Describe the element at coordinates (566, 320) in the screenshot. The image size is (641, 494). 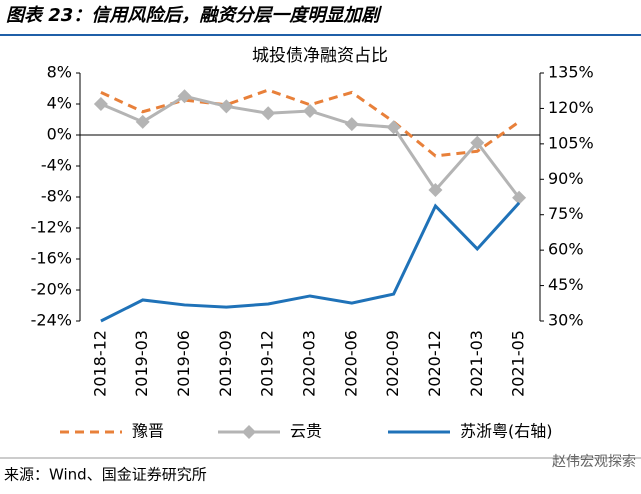
I see `y2-tick-label: 30%` at that location.